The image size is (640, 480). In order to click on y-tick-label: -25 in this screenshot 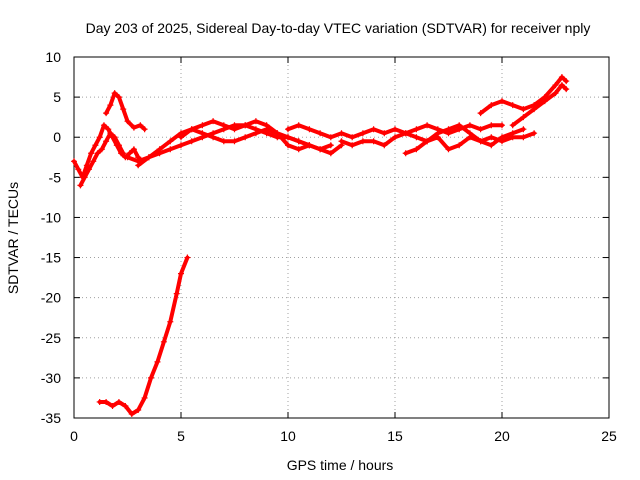, I will do `click(51, 338)`.